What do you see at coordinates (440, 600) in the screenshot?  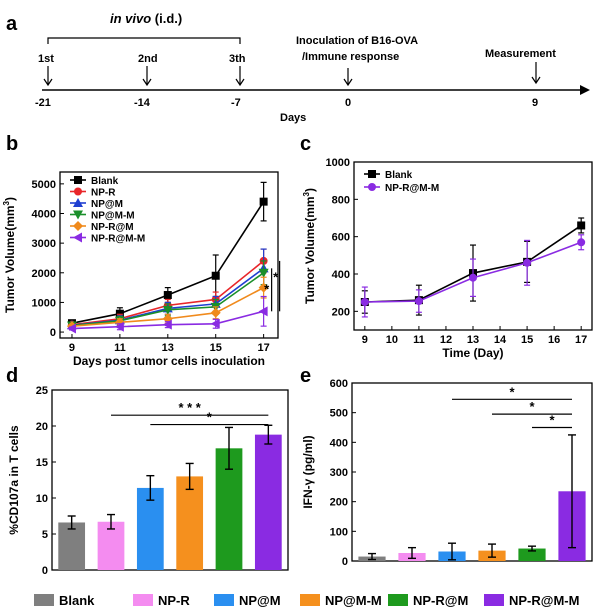 I see `legend-label: NP-R@M` at bounding box center [440, 600].